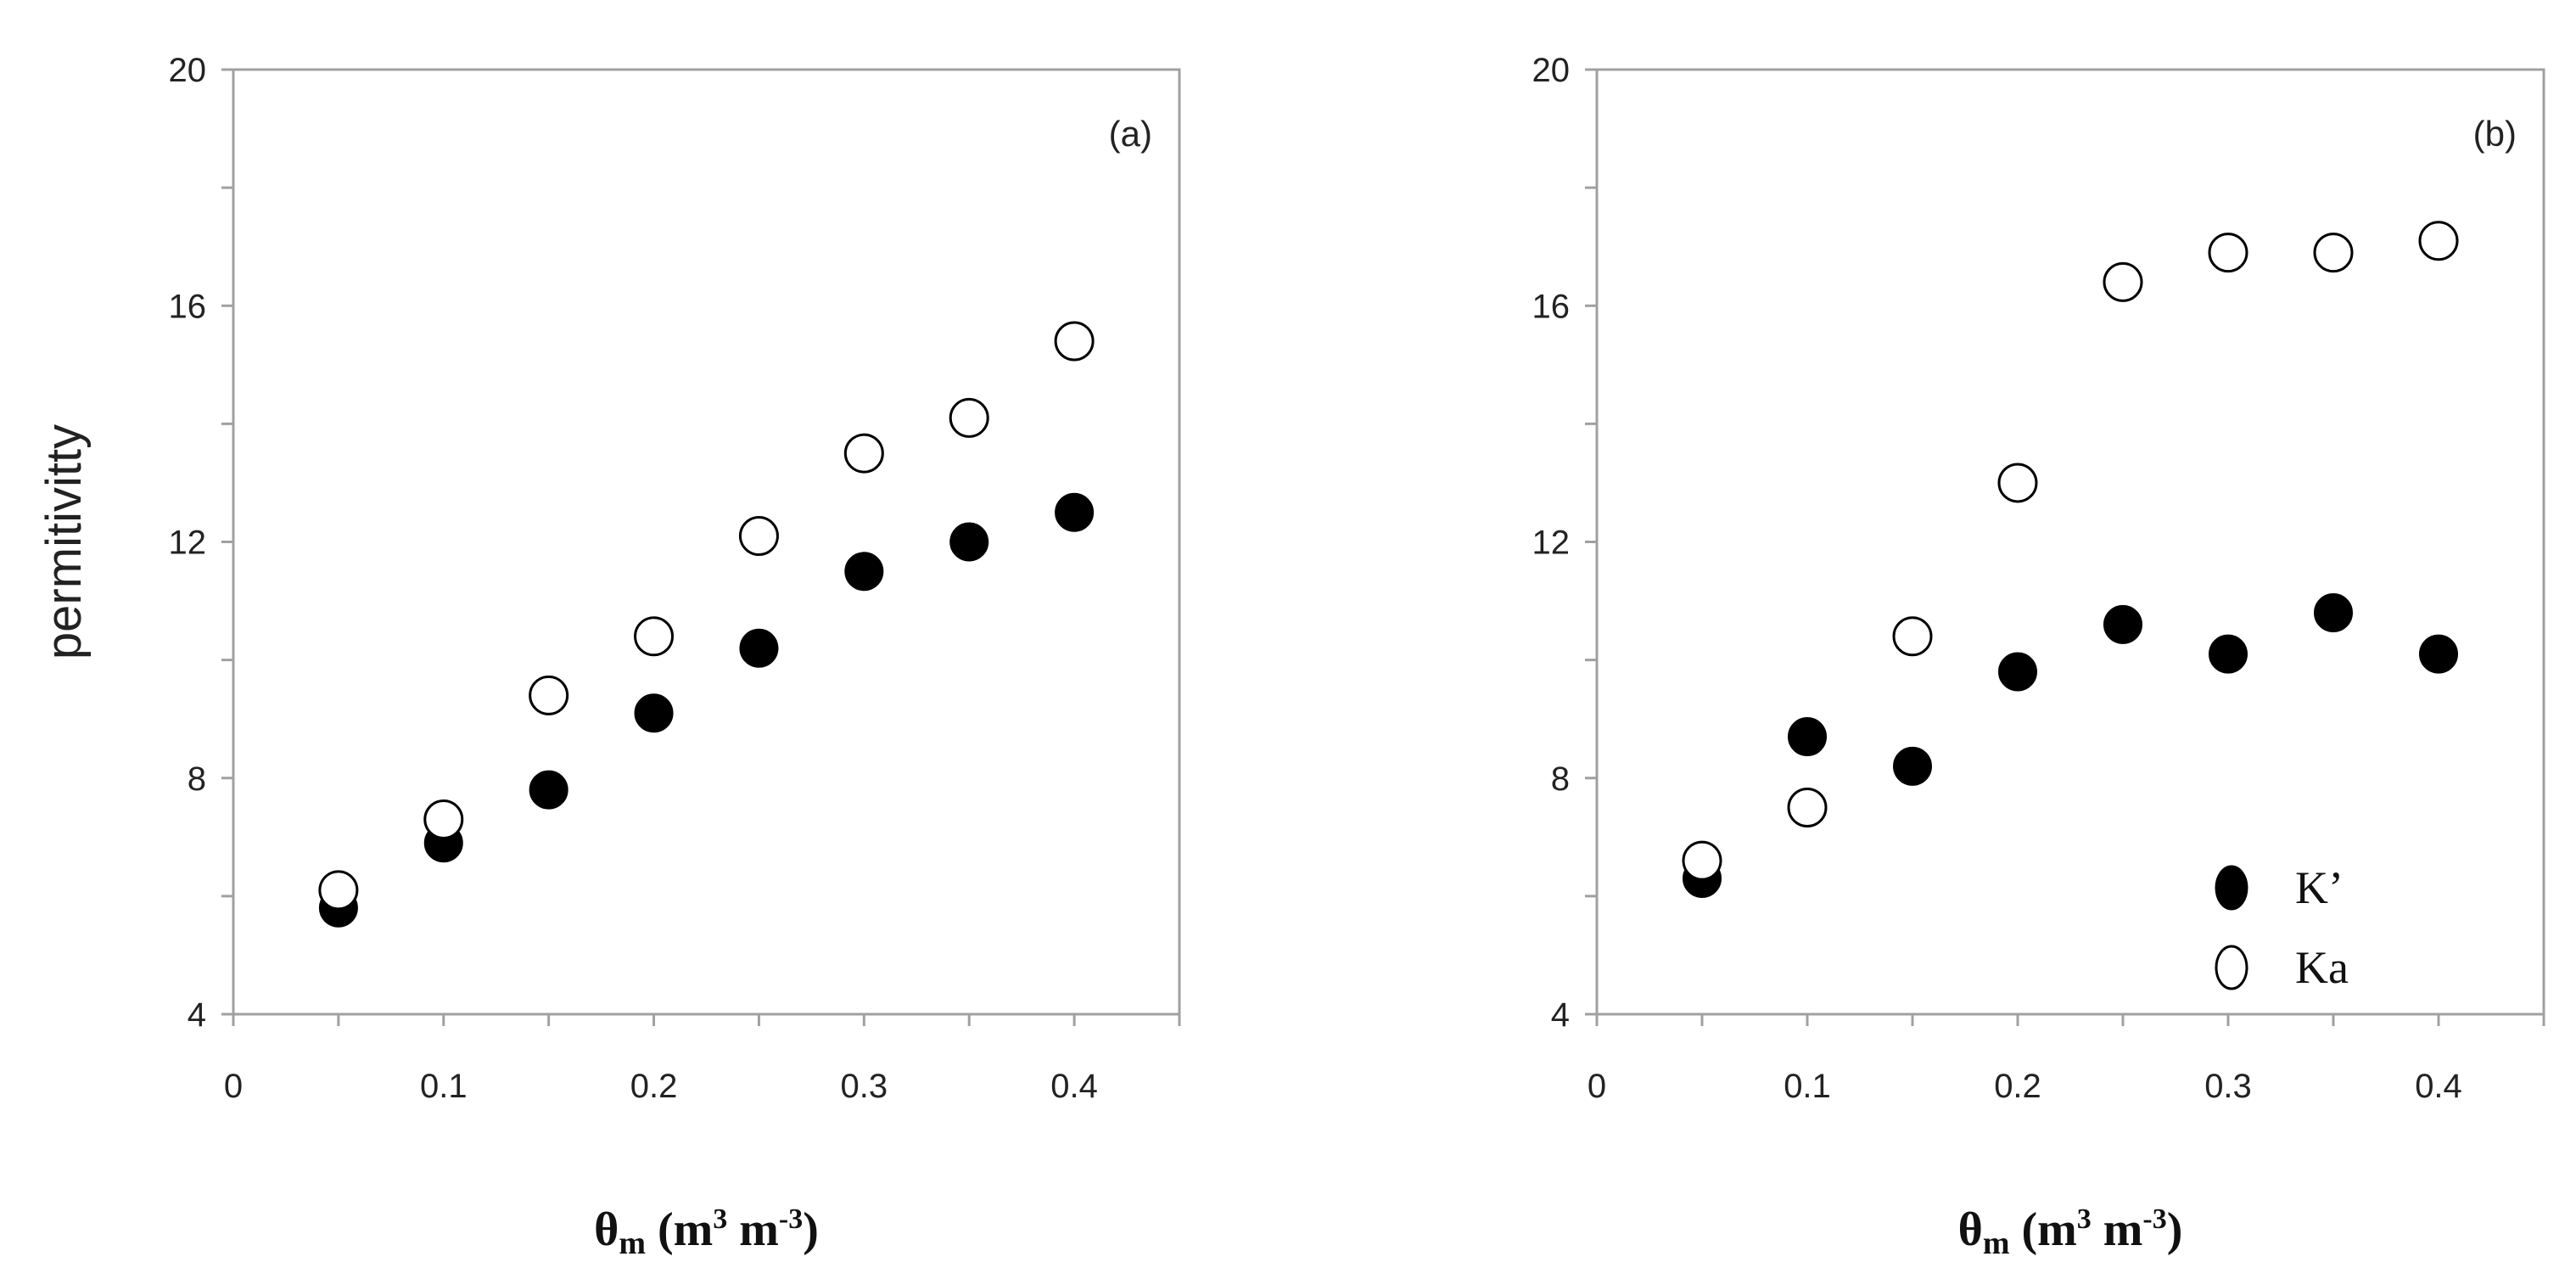  Describe the element at coordinates (2319, 887) in the screenshot. I see `legend-label: K’` at that location.